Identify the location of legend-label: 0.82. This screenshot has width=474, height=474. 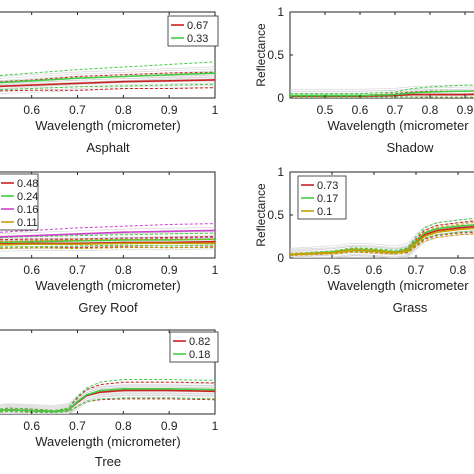
(199, 342).